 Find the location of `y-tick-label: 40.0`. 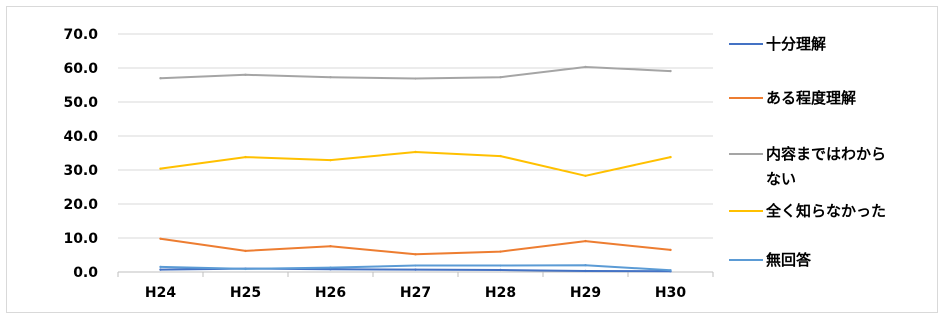

y-tick-label: 40.0 is located at coordinates (80, 137).